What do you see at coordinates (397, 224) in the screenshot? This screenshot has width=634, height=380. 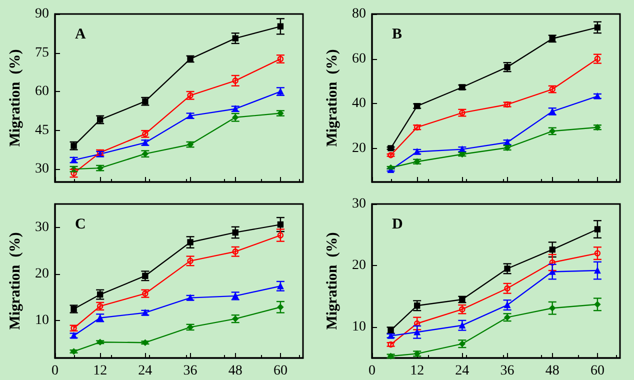 I see `text: D` at bounding box center [397, 224].